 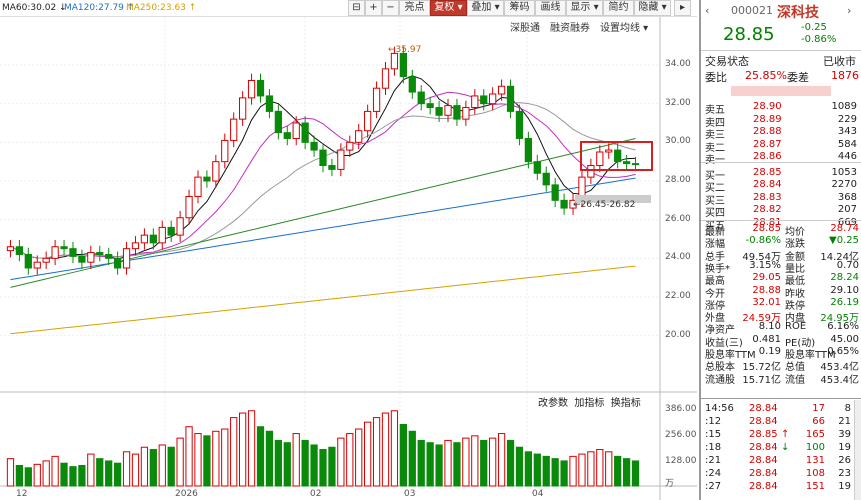 I want to click on forward-icon: ›, so click(x=849, y=10).